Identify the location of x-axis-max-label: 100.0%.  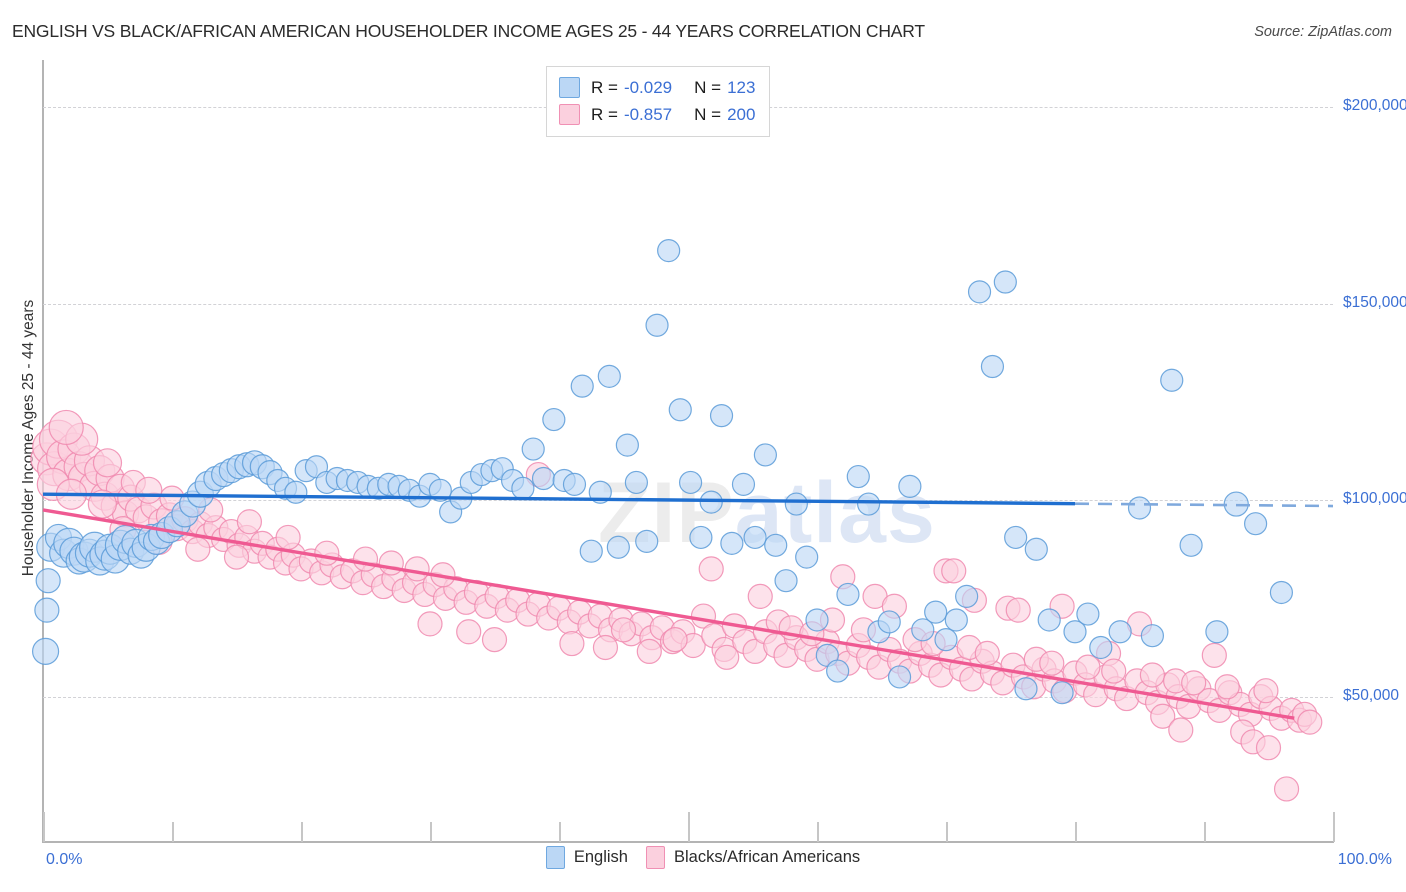
(1364, 859).